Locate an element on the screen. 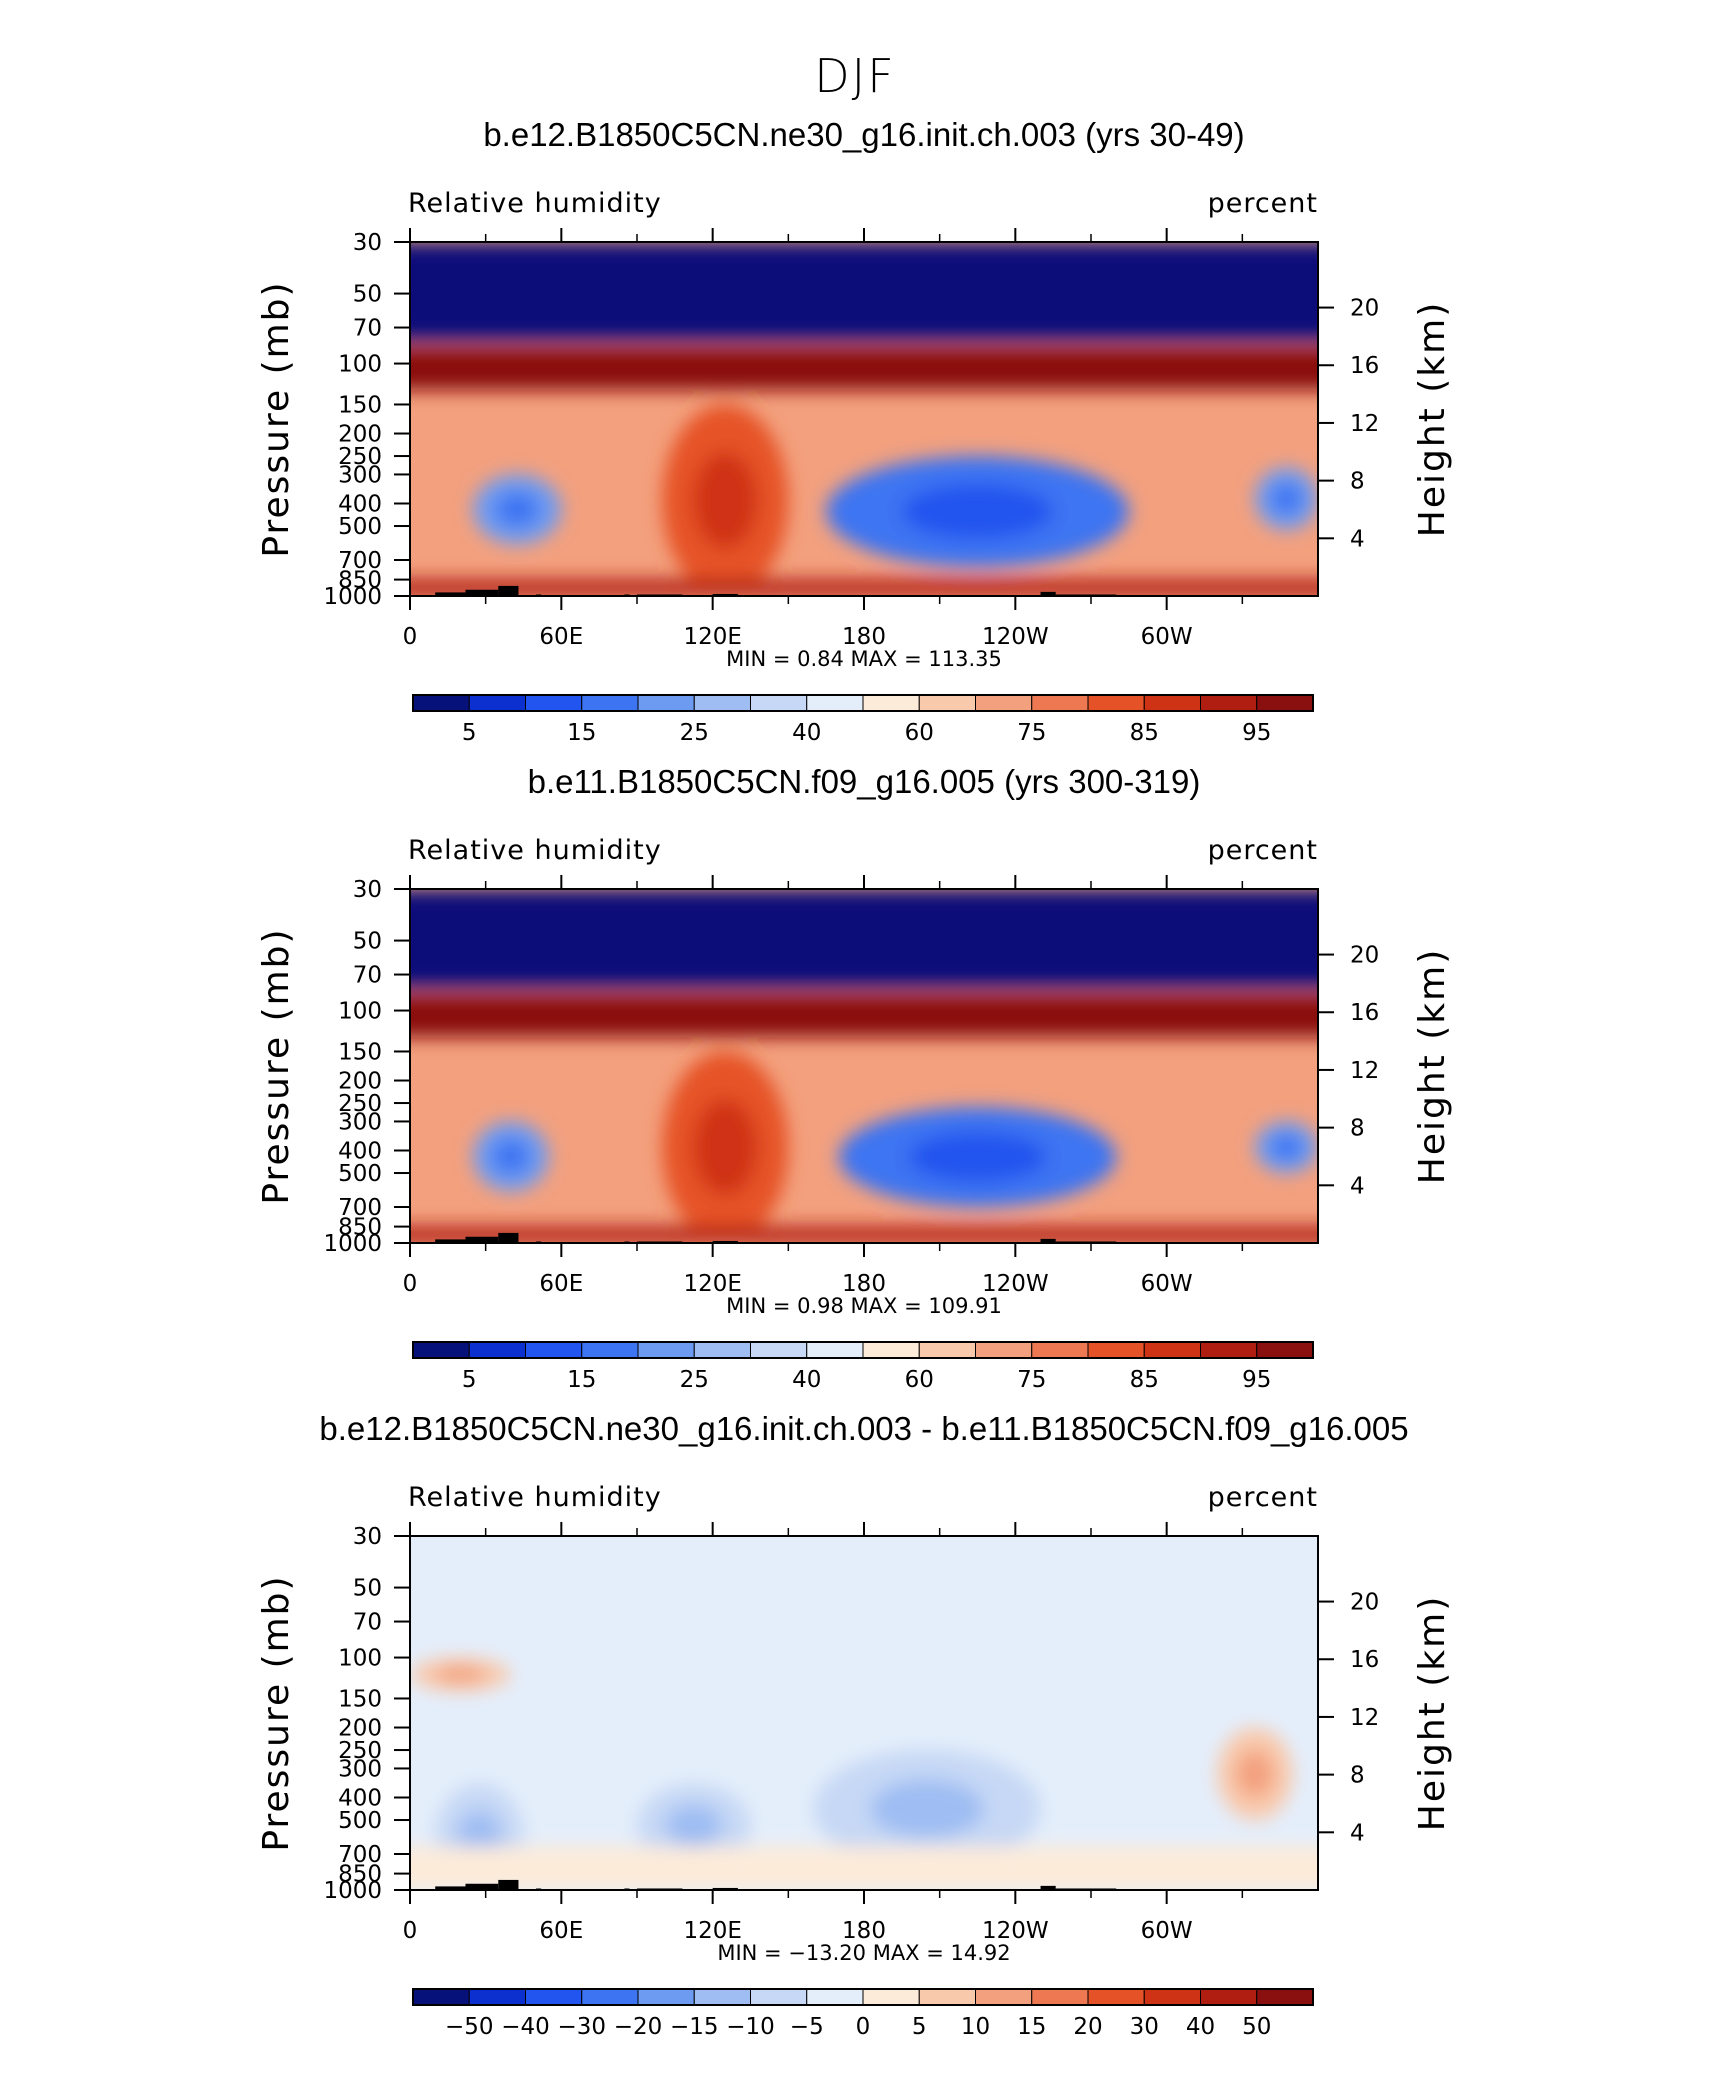  colorbar-label: 5 is located at coordinates (469, 1380).